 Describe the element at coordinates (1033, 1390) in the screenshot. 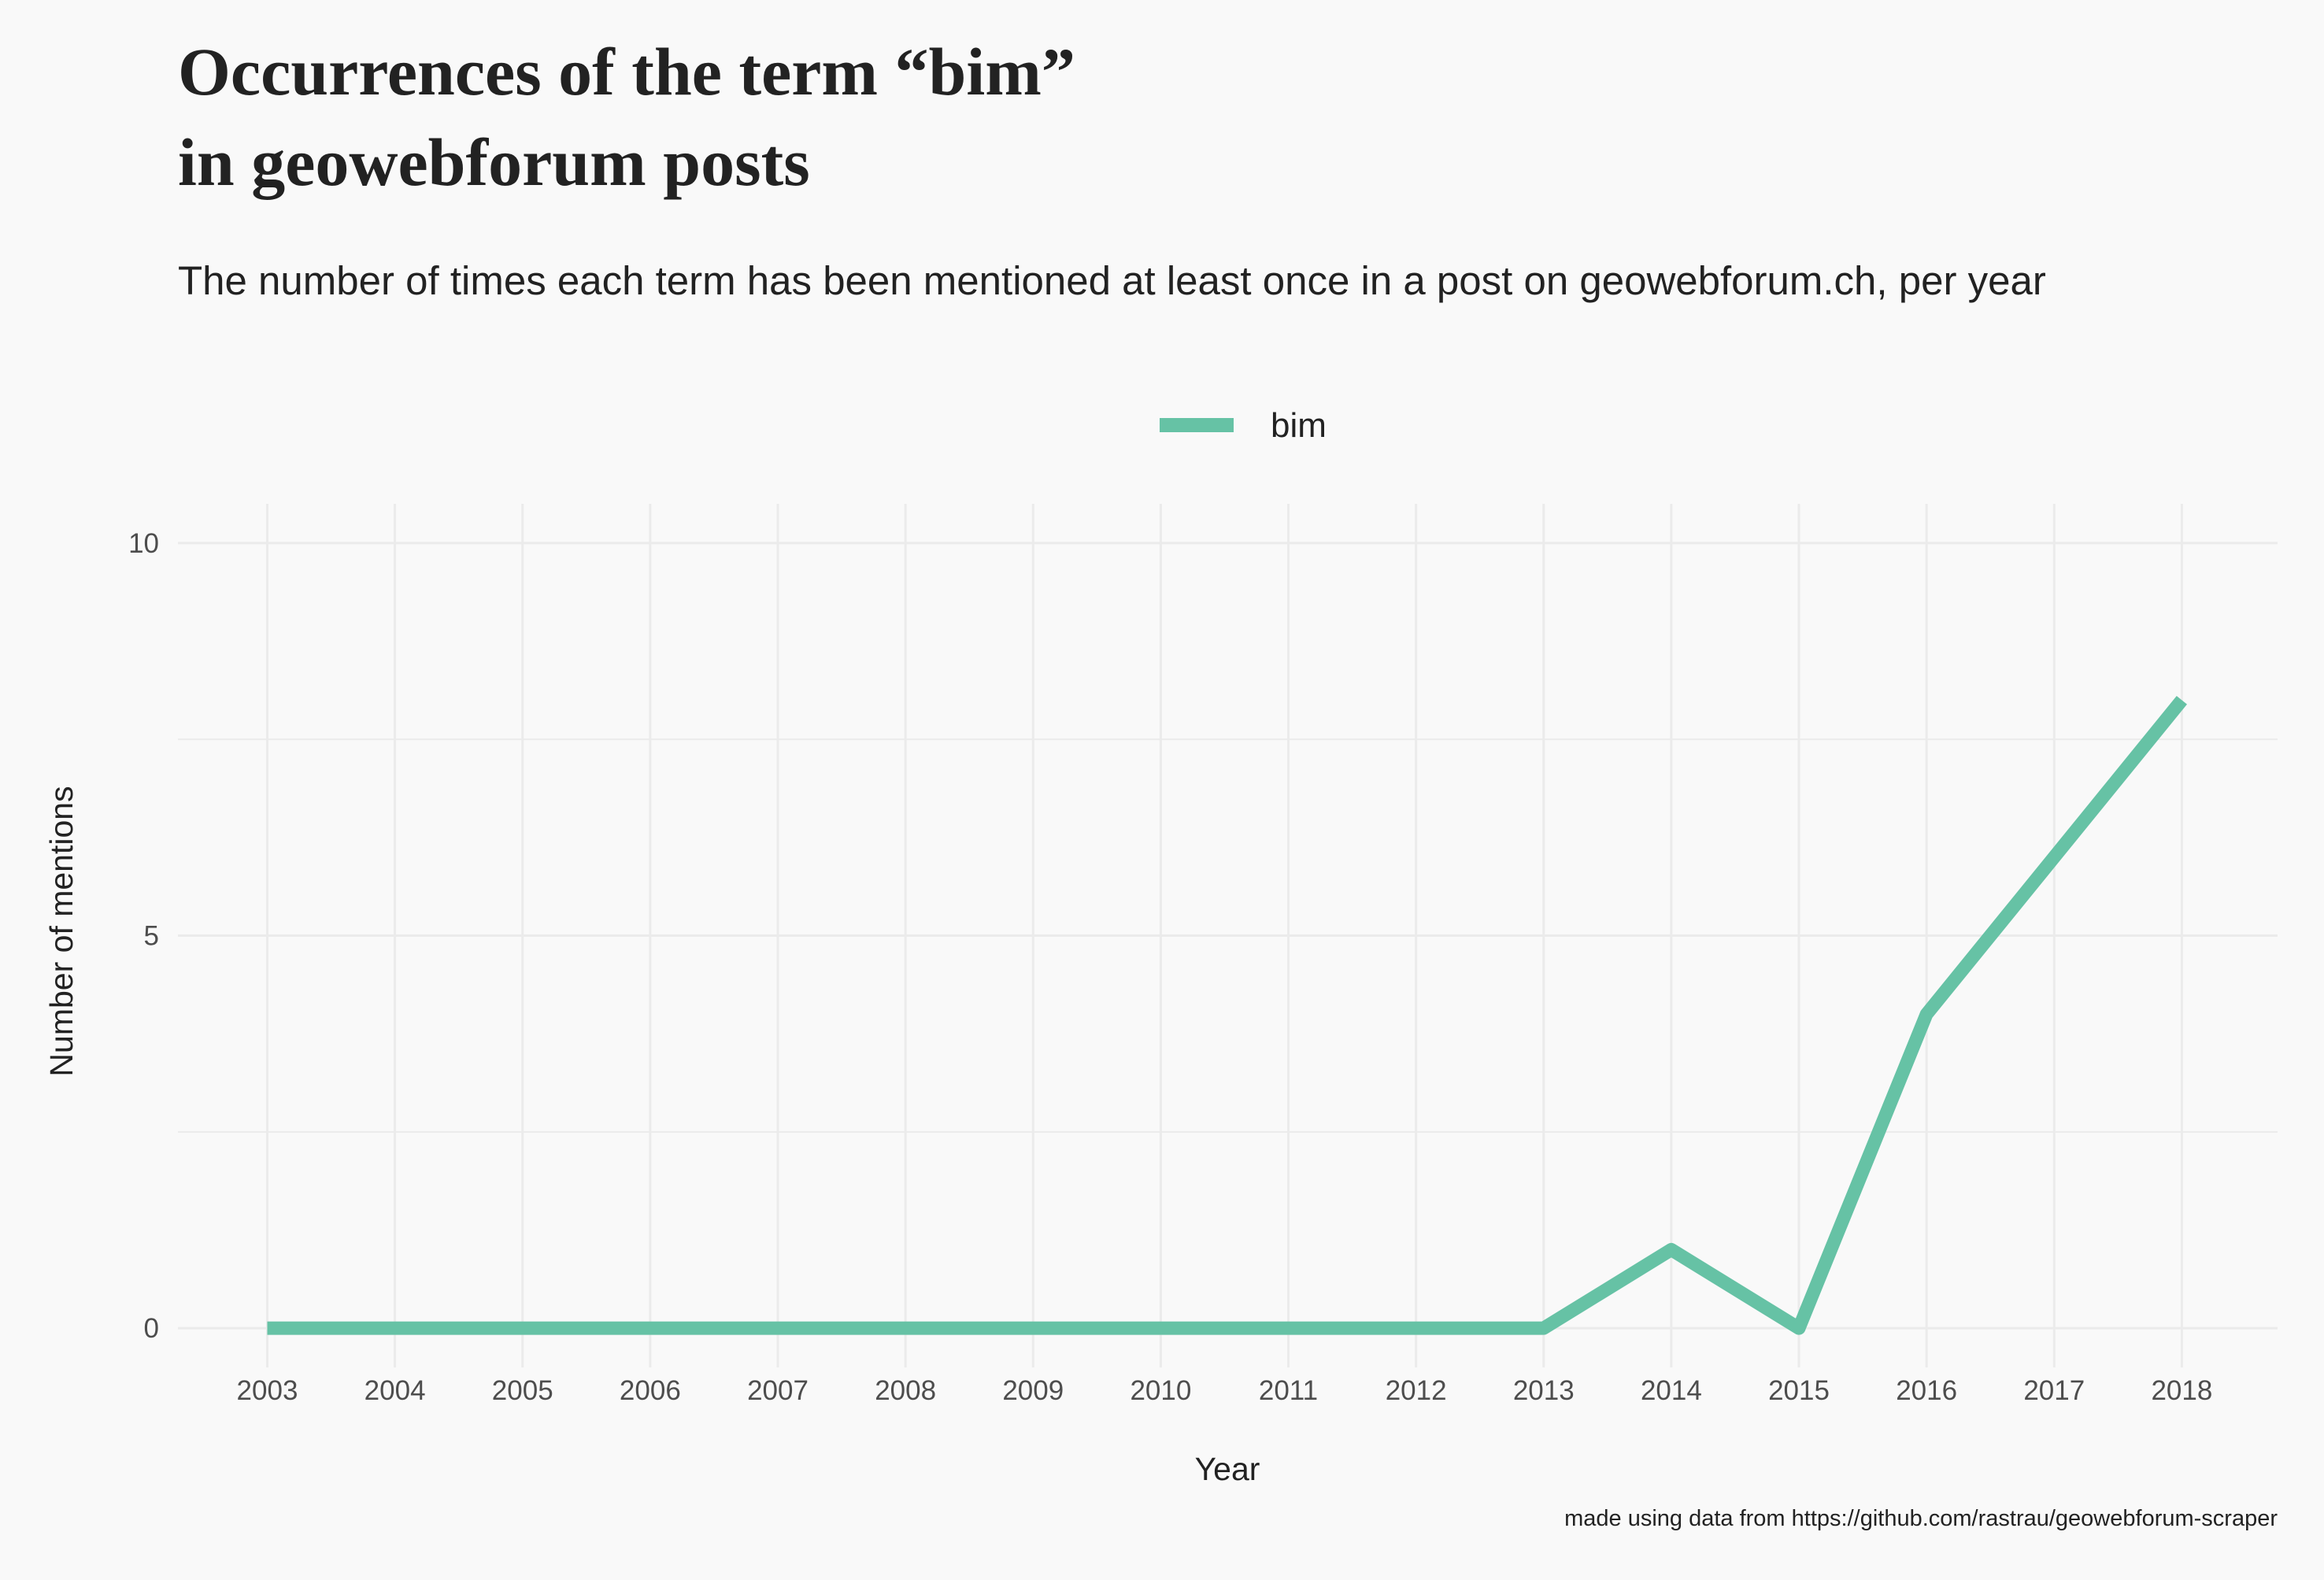

I see `x-tick-label: 2009` at that location.